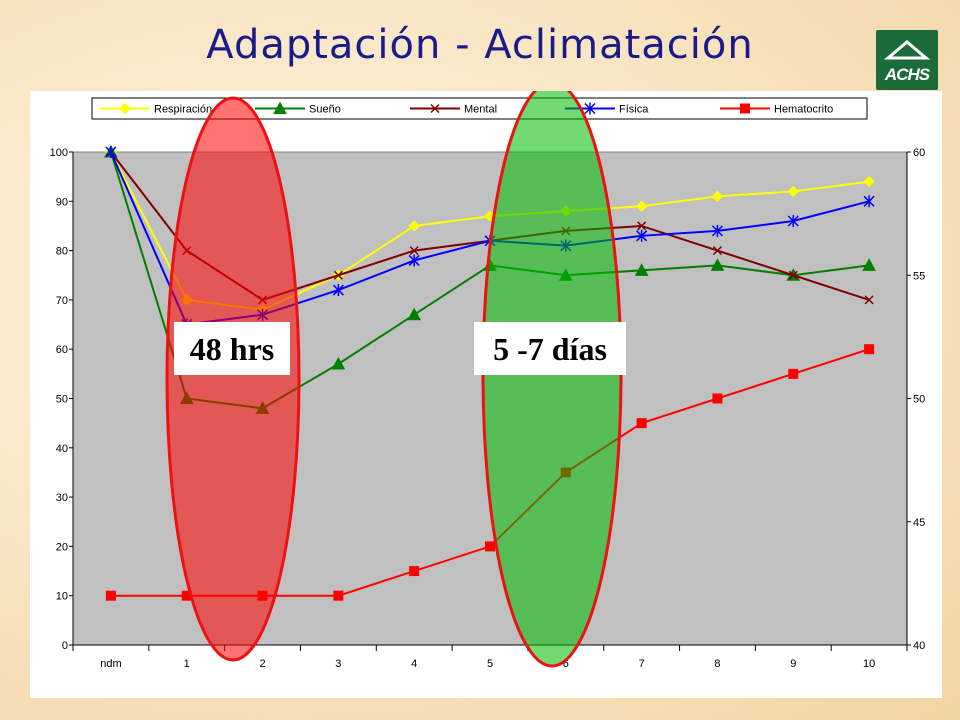 This screenshot has width=960, height=720. Describe the element at coordinates (62, 547) in the screenshot. I see `y-tick-label-left: 20` at that location.